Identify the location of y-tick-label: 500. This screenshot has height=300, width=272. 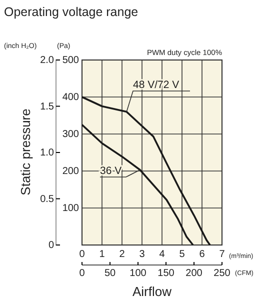
(71, 60).